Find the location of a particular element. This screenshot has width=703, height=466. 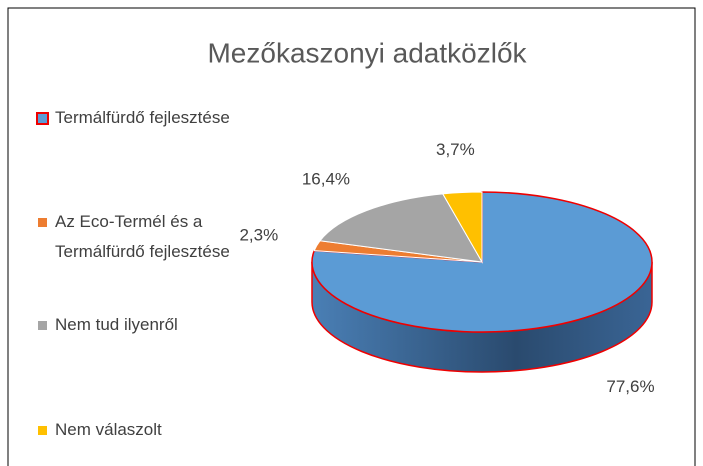

data-label: 77,6% is located at coordinates (630, 386).